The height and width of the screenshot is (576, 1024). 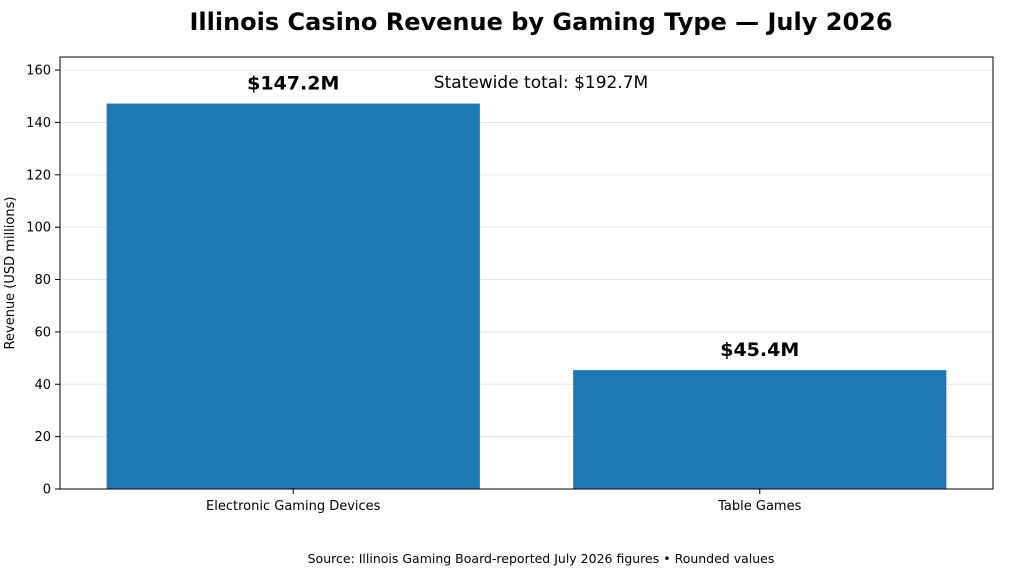 I want to click on y-tick-label: 120, so click(x=38, y=175).